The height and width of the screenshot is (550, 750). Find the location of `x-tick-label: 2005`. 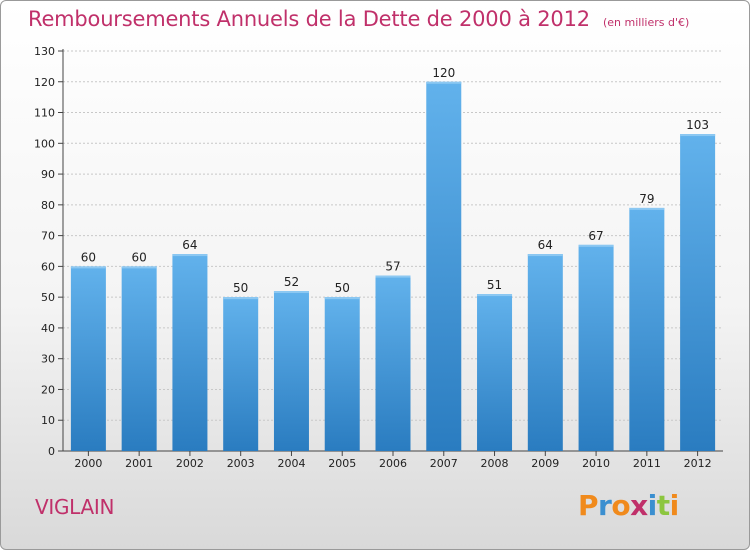

x-tick-label: 2005 is located at coordinates (342, 463).